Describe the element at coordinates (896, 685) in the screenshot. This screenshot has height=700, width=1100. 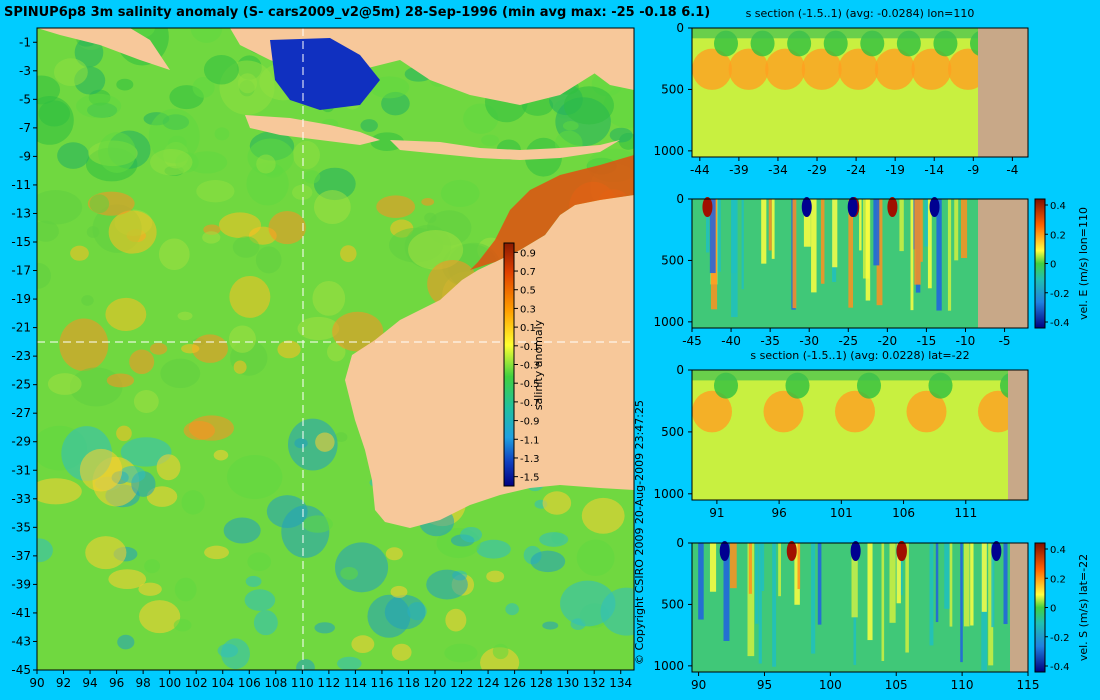
I see `section-4-x-tick-label: 105` at that location.